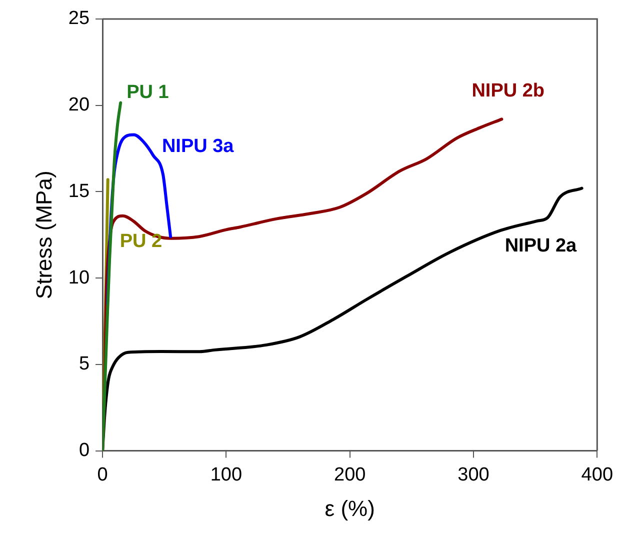 This screenshot has width=619, height=535. What do you see at coordinates (79, 277) in the screenshot?
I see `y-tick-label: 10` at bounding box center [79, 277].